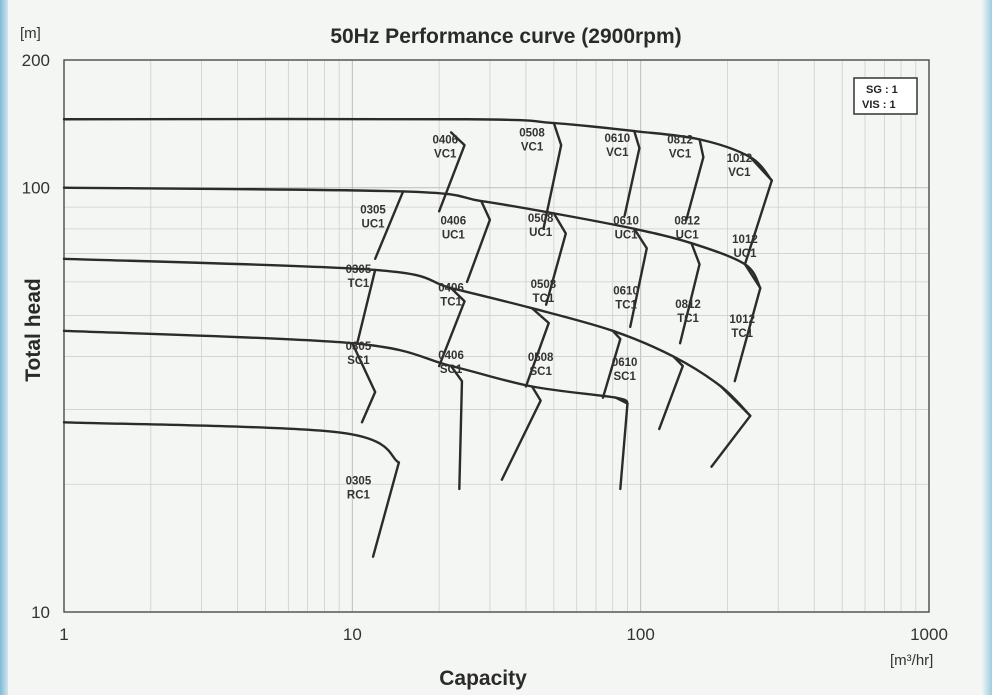  I want to click on y-tick-label: 100, so click(36, 188).